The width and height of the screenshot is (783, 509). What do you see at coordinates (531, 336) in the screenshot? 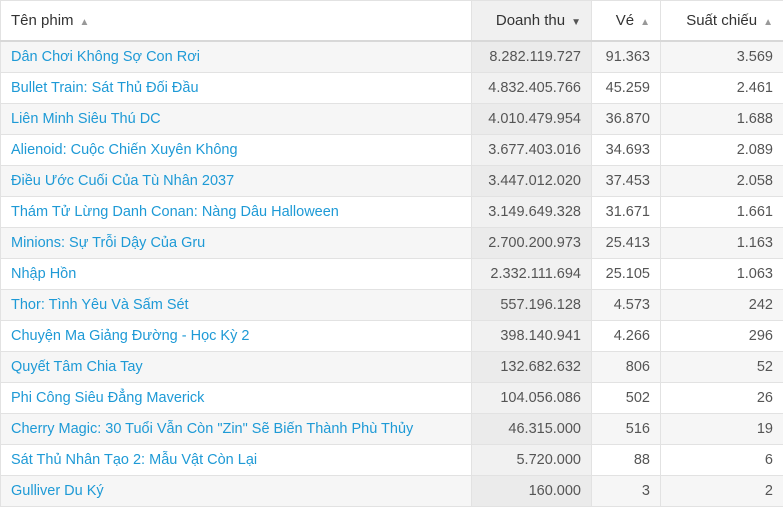
I see `revenue-cell: 398.140.941` at bounding box center [531, 336].